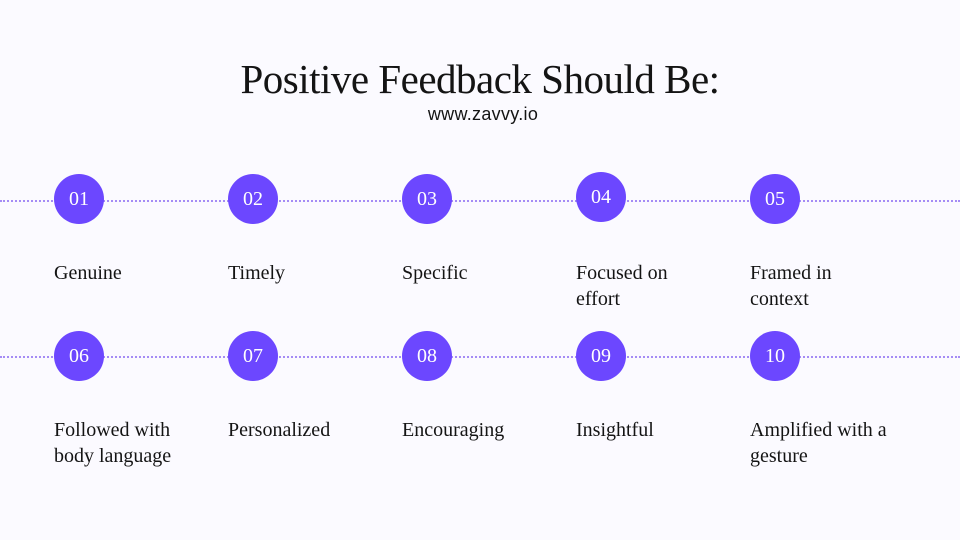  I want to click on website-url: www.zavvy.io, so click(480, 114).